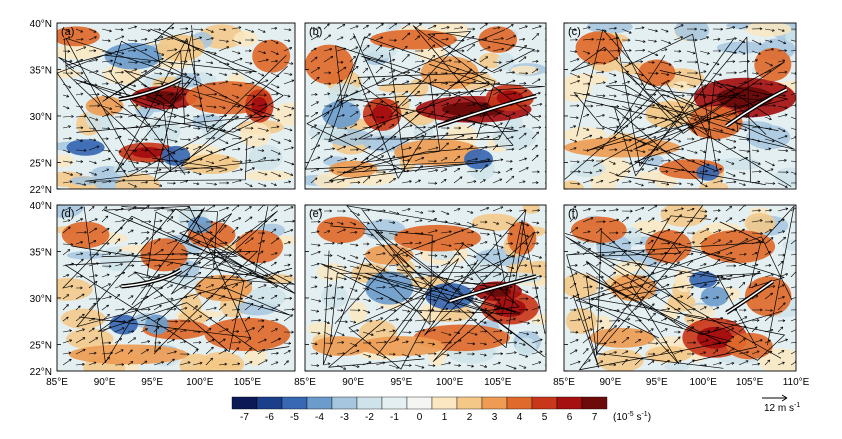  What do you see at coordinates (315, 32) in the screenshot?
I see `panel-label: (b)` at bounding box center [315, 32].